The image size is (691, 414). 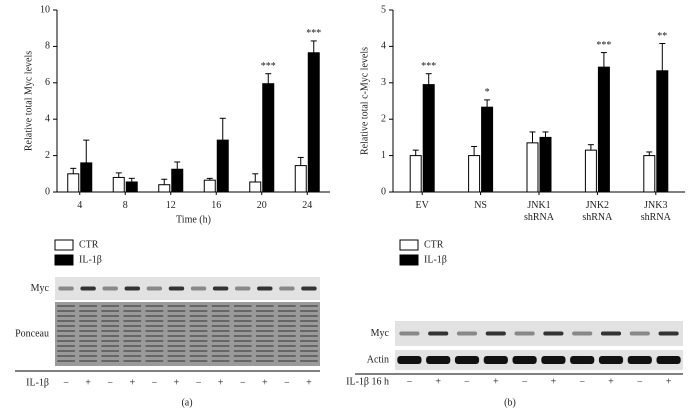 I want to click on x-tick-label: 4, so click(x=80, y=205).